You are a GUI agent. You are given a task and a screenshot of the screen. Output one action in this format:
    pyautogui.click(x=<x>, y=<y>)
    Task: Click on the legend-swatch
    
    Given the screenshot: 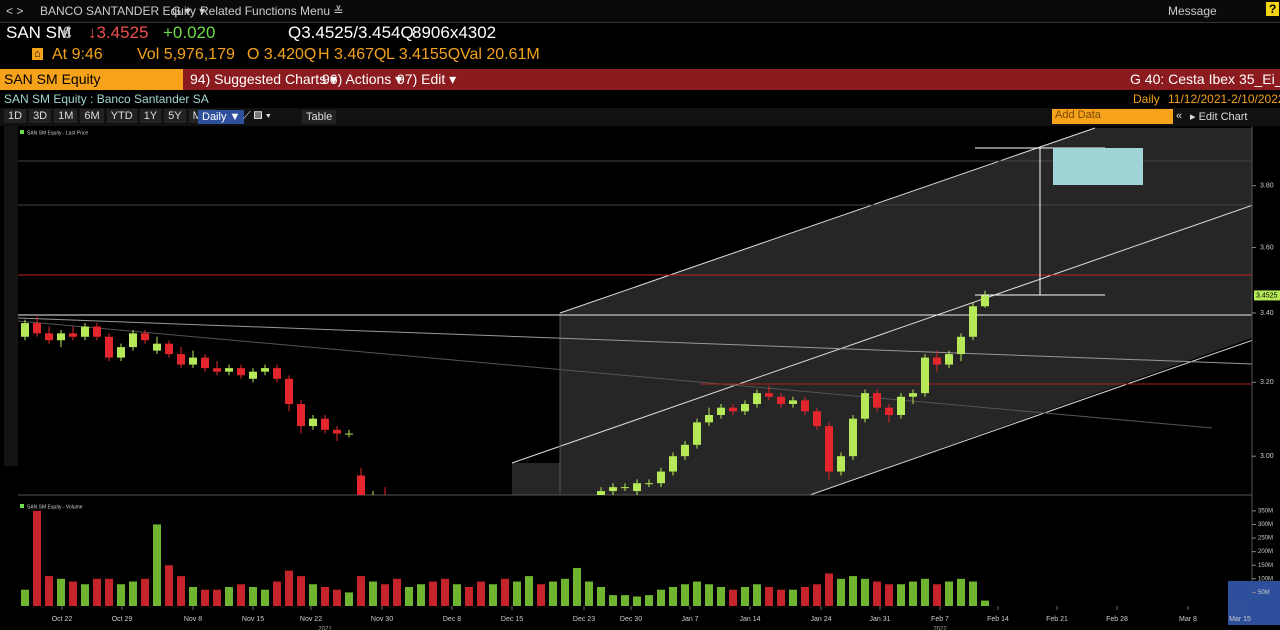 What is the action you would take?
    pyautogui.click(x=22, y=506)
    